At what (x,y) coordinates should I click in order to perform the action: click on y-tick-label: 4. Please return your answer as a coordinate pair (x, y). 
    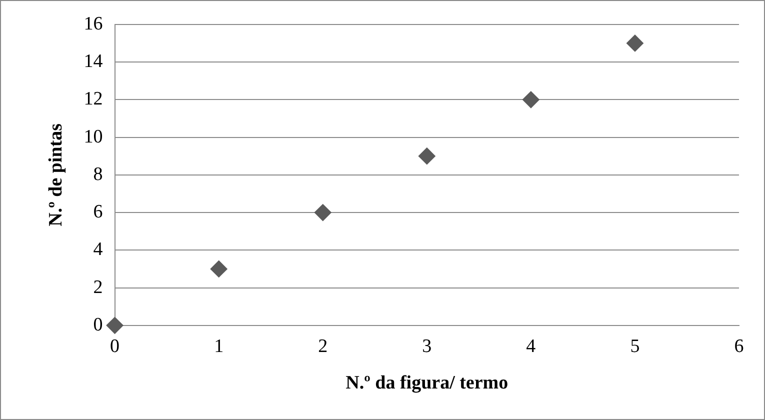
    Looking at the image, I should click on (98, 249).